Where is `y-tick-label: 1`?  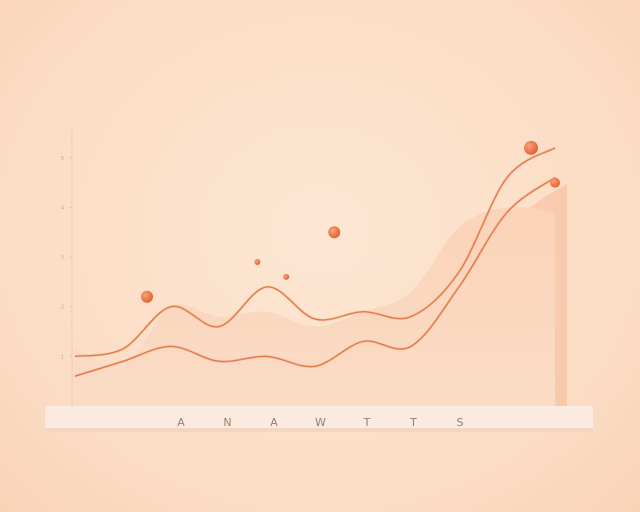 y-tick-label: 1 is located at coordinates (62, 357).